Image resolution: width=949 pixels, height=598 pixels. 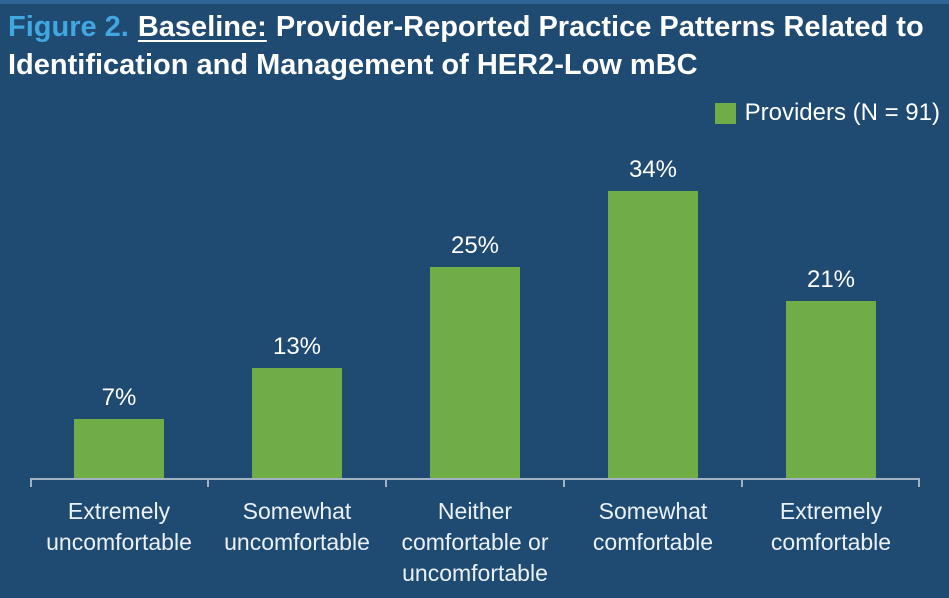 I want to click on bar-column: 34%, so click(x=653, y=310).